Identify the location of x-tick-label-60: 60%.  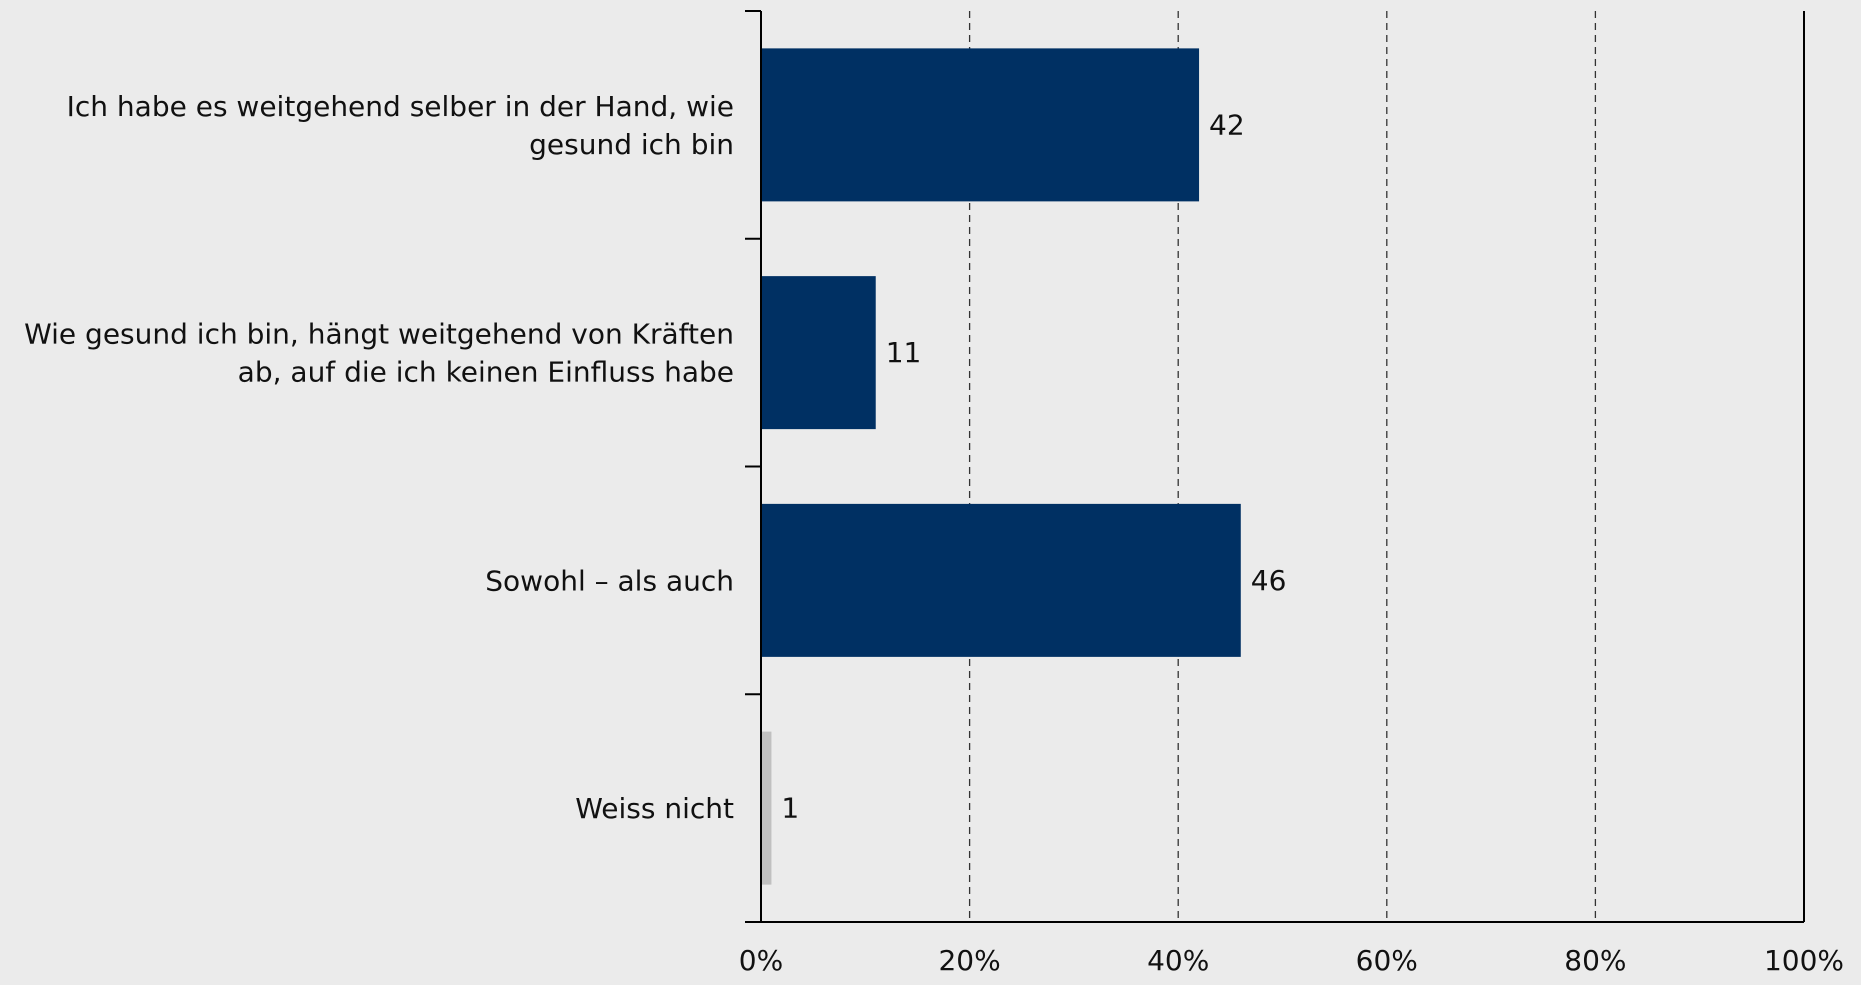
(1387, 960).